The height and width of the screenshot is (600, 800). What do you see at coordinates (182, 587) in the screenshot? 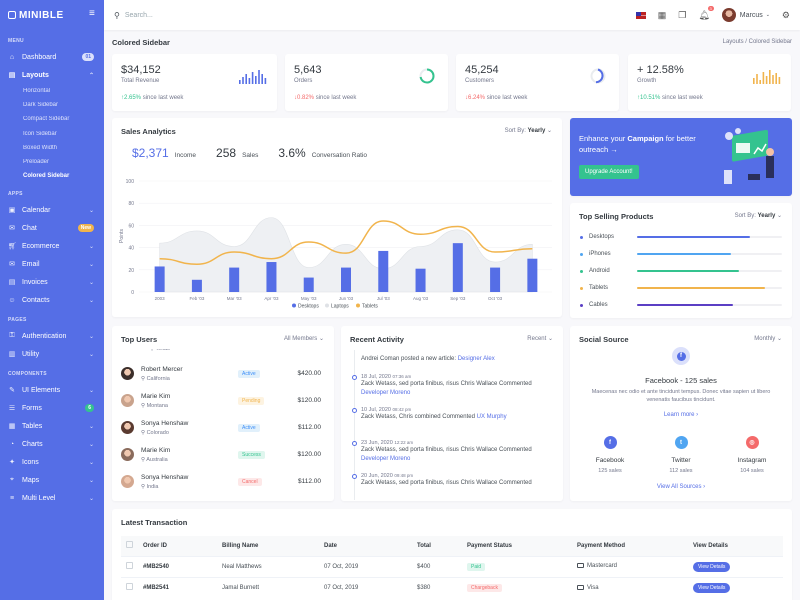
I see `order-id: #MB2541` at bounding box center [182, 587].